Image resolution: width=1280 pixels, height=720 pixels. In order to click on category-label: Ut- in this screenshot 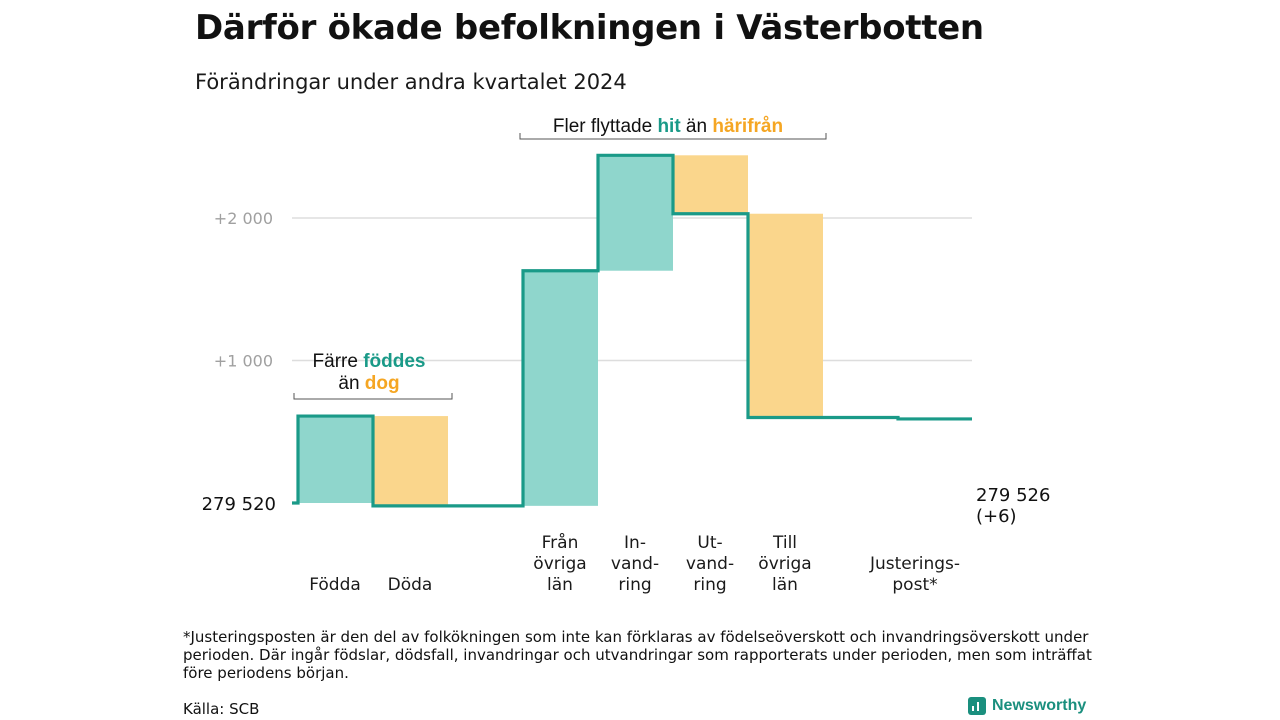, I will do `click(709, 543)`.